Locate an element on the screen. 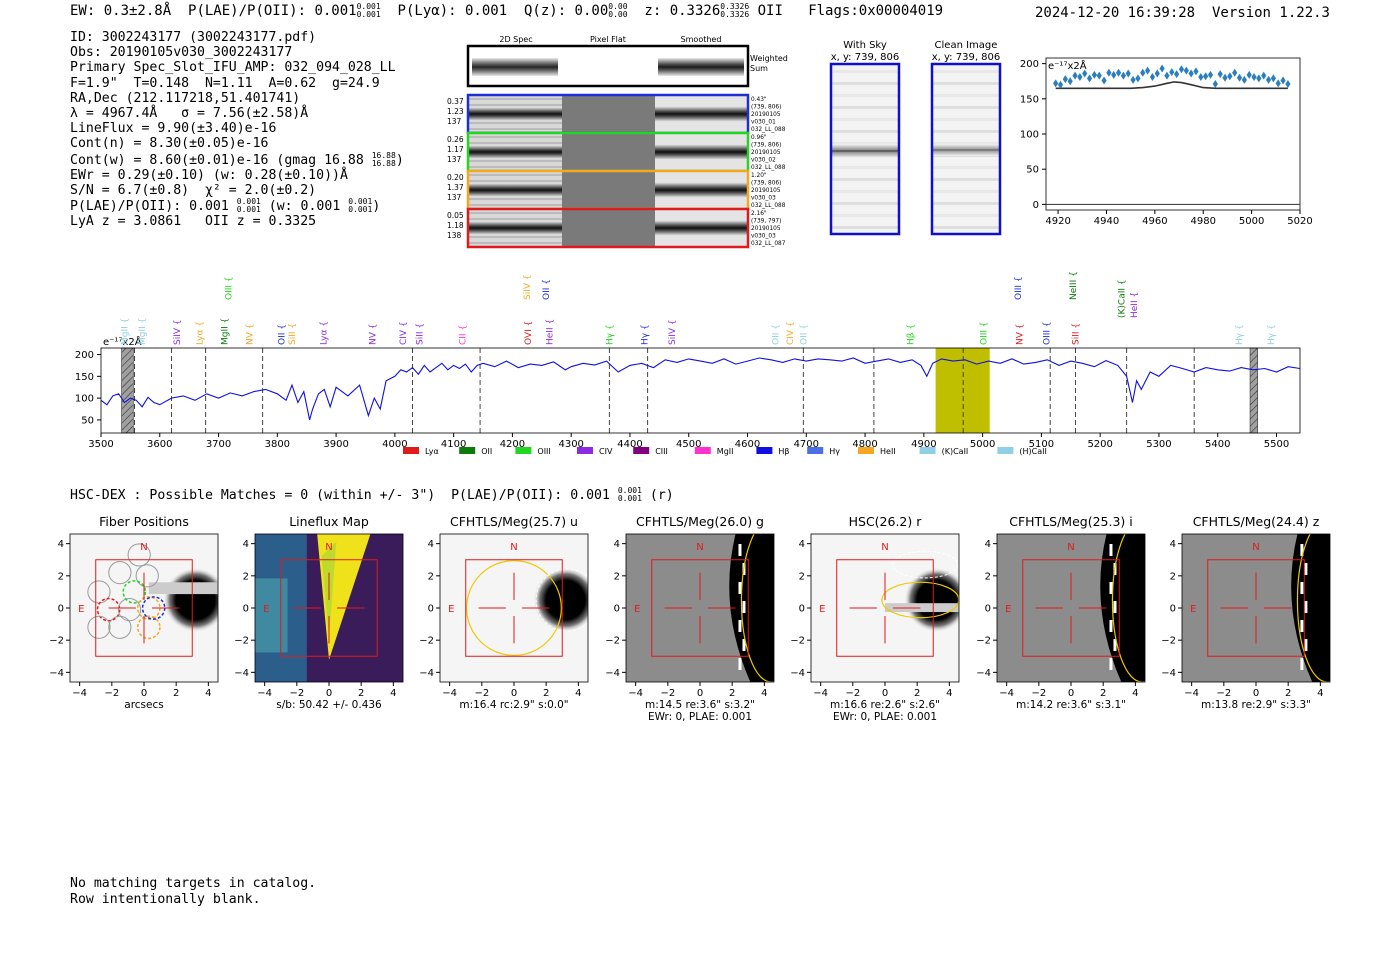 Image resolution: width=1400 pixels, height=953 pixels. cutout-ytick-label: 0 is located at coordinates (802, 609).